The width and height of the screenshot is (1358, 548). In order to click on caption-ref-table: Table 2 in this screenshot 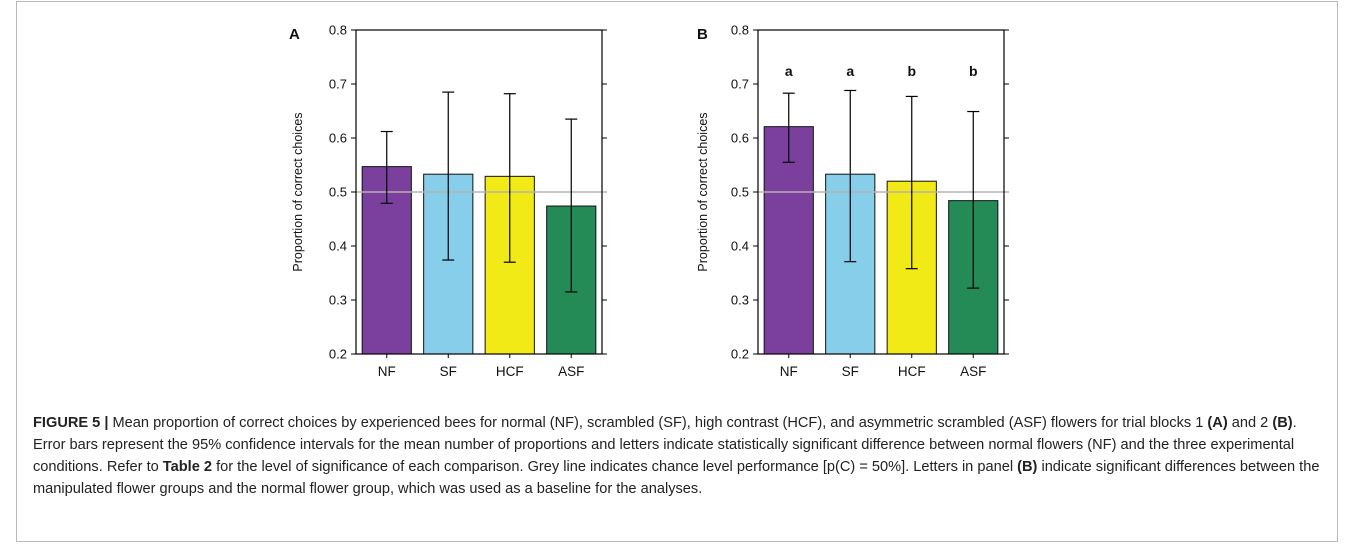, I will do `click(187, 467)`.